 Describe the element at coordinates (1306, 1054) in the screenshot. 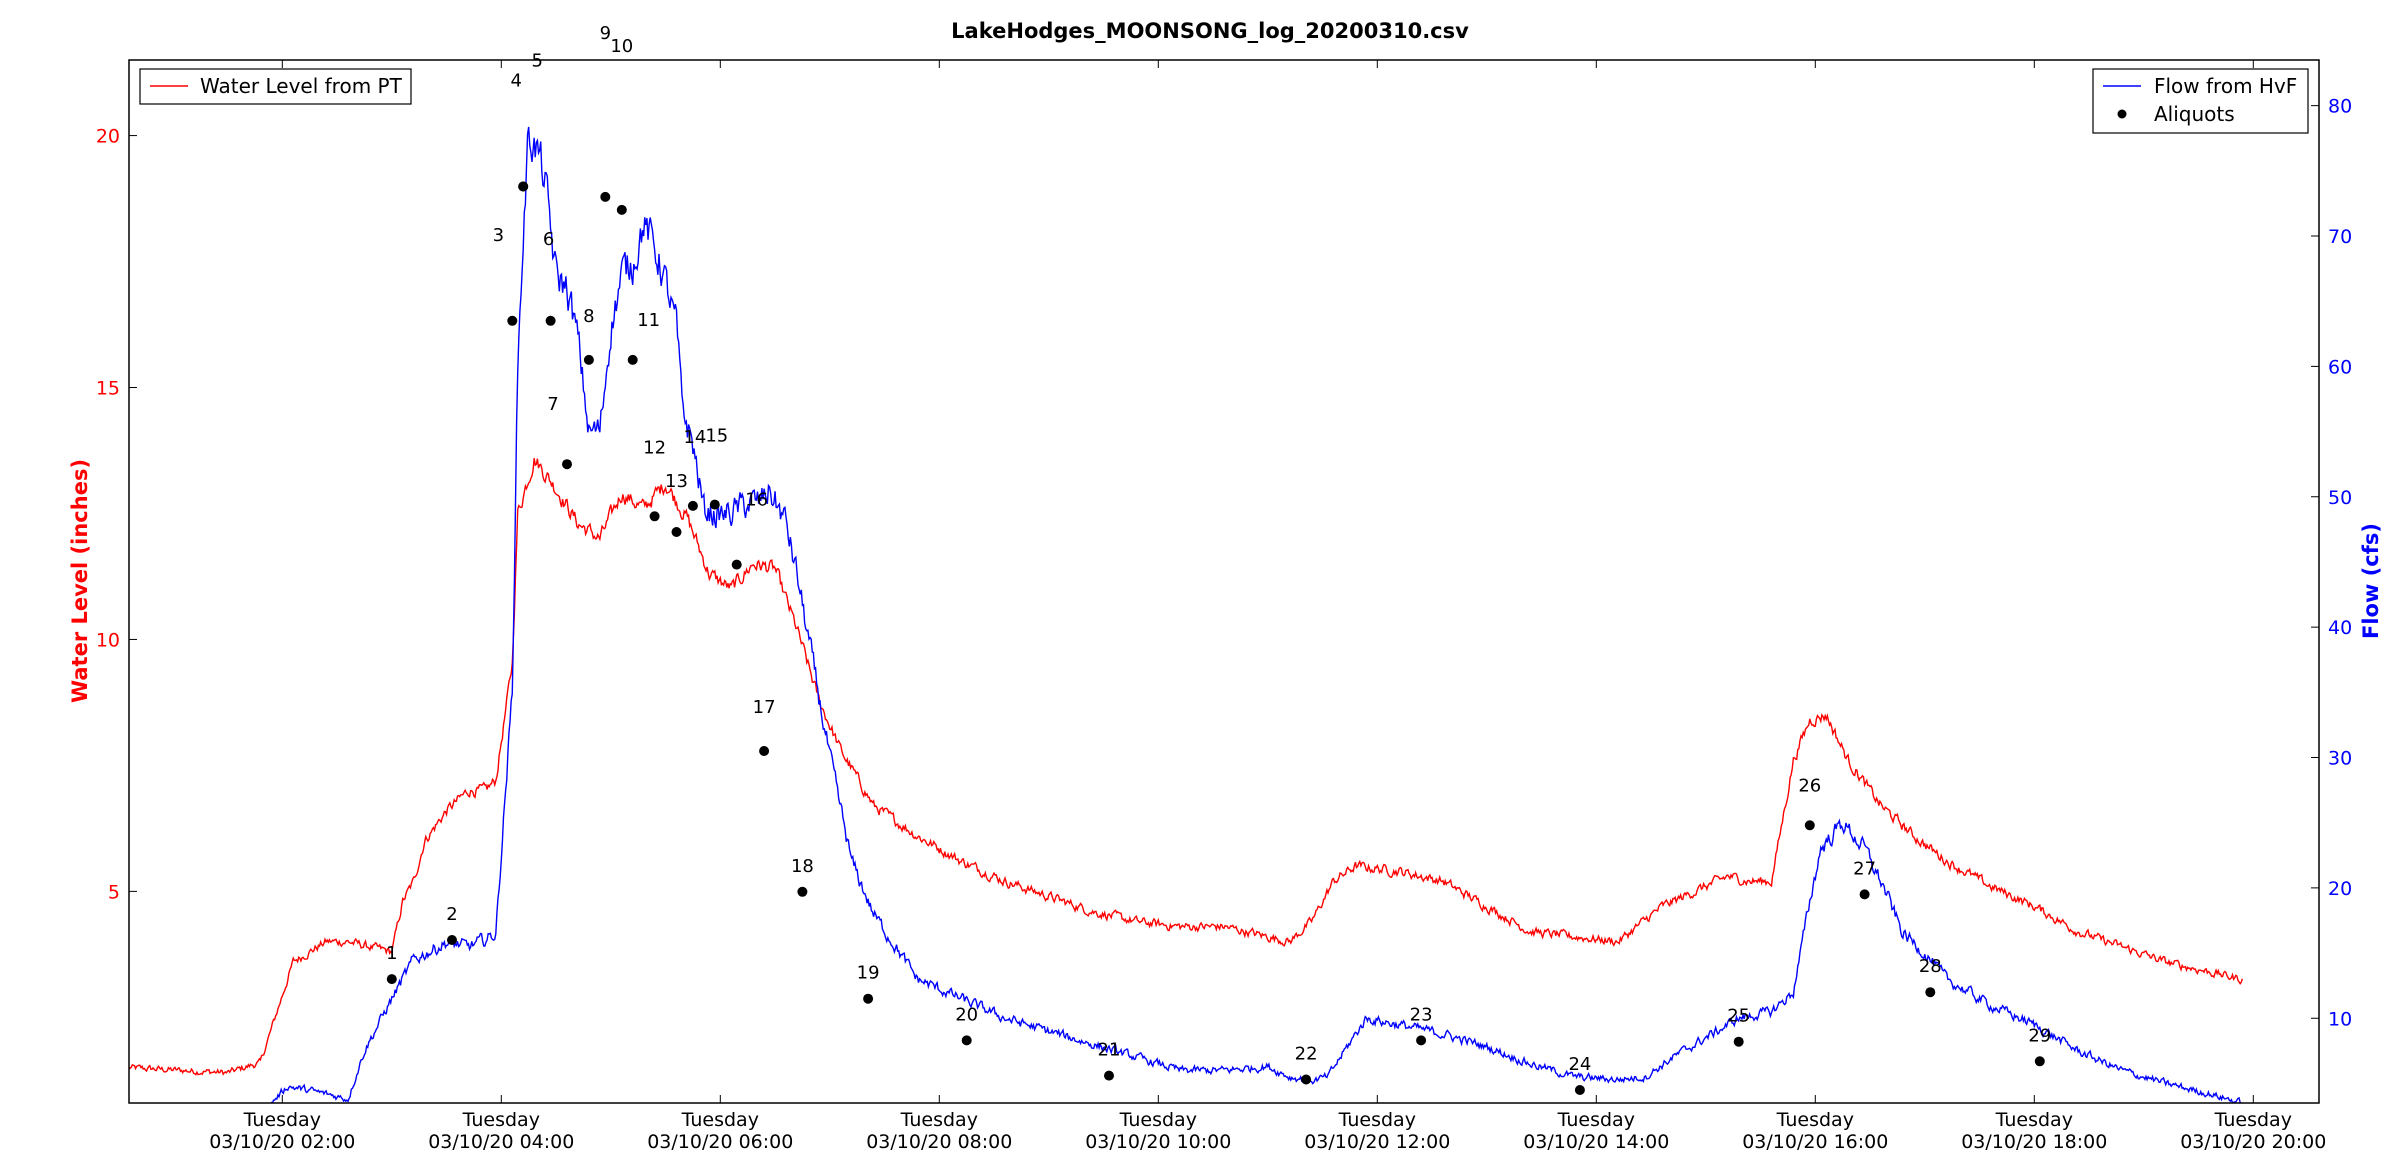

I see `aliquot-label: 22` at that location.